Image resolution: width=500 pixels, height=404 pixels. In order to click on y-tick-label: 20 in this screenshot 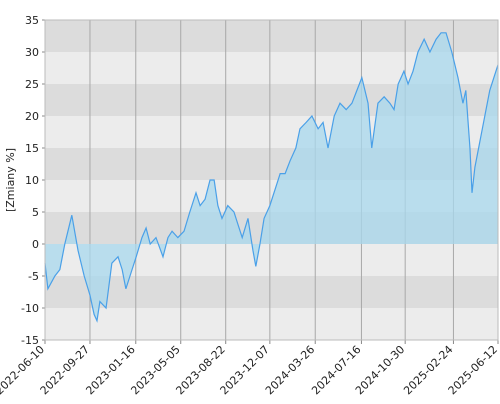, I will do `click(32, 116)`.